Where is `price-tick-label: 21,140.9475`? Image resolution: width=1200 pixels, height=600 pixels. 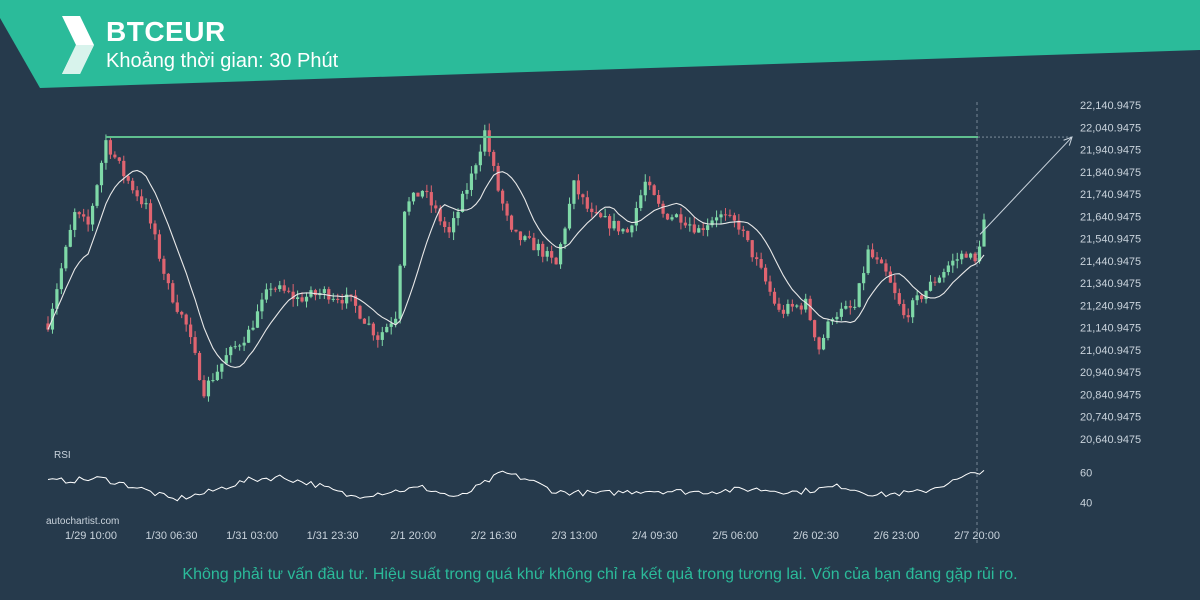
price-tick-label: 21,140.9475 is located at coordinates (1110, 329).